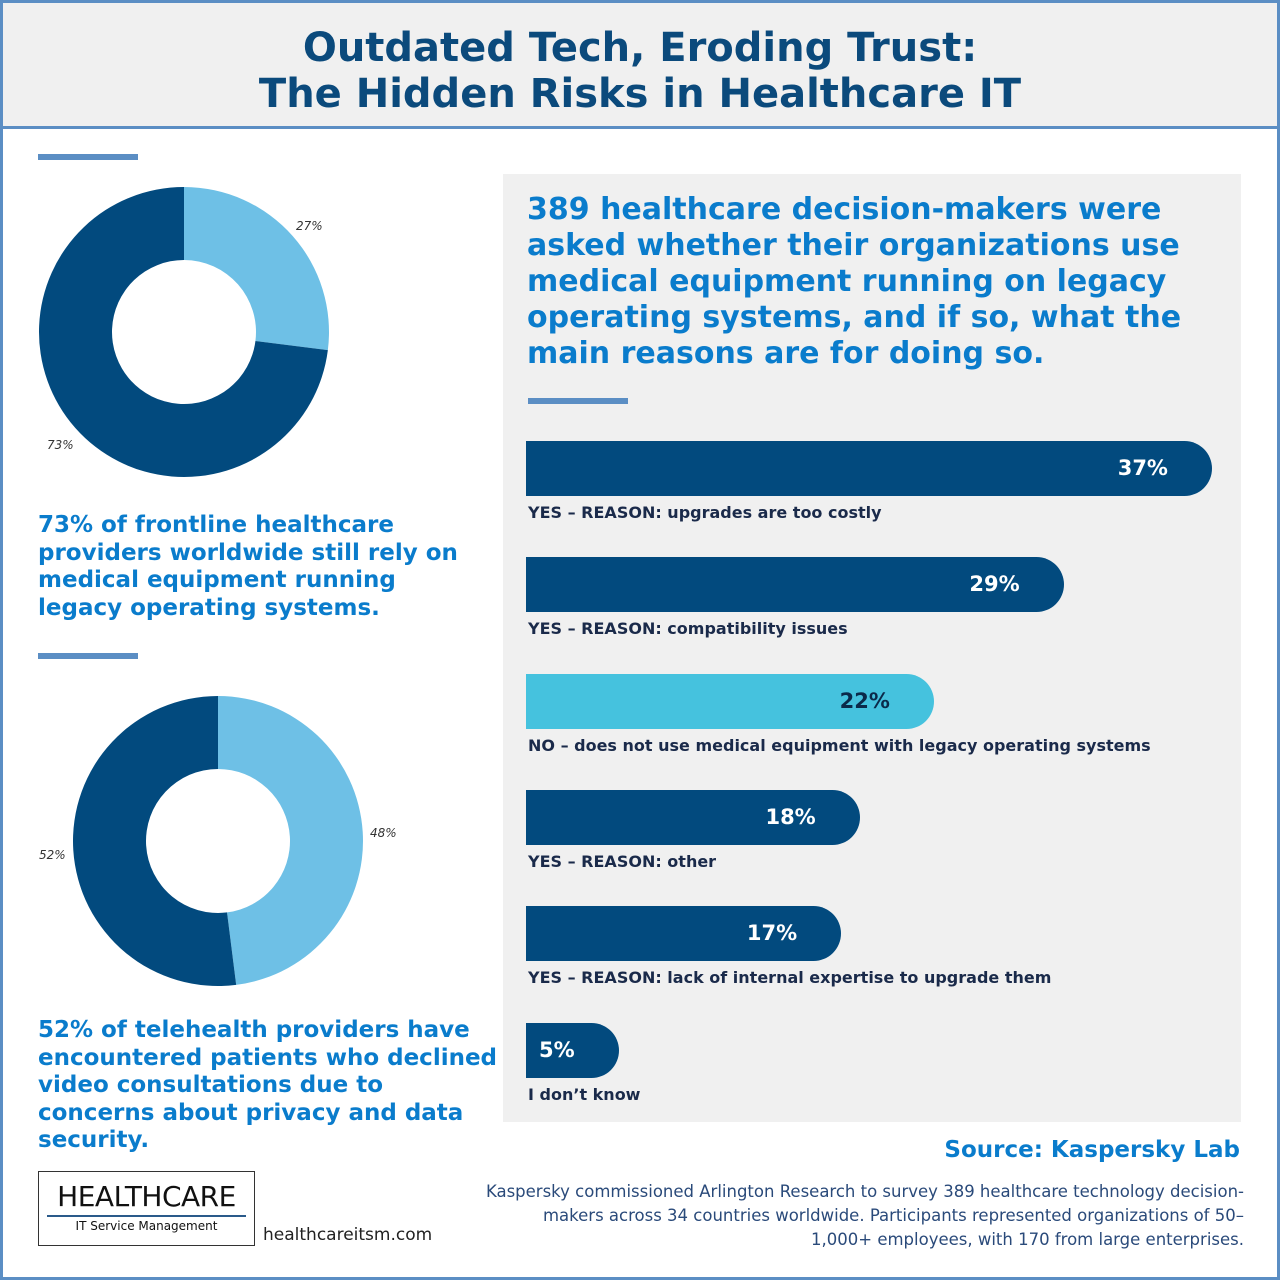 This screenshot has width=1280, height=1280. I want to click on logo: HEALTHCARE IT Service Management, so click(146, 1208).